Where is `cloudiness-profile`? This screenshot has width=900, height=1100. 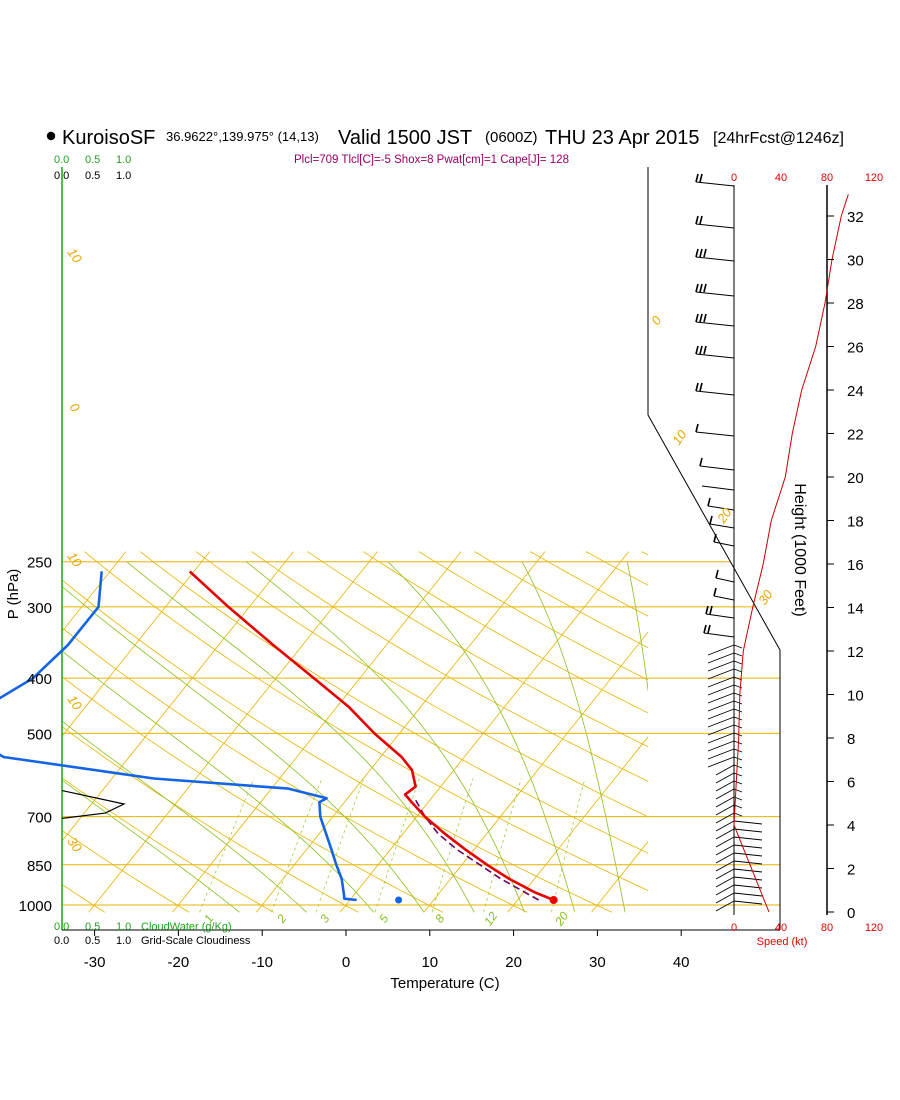 cloudiness-profile is located at coordinates (93, 804).